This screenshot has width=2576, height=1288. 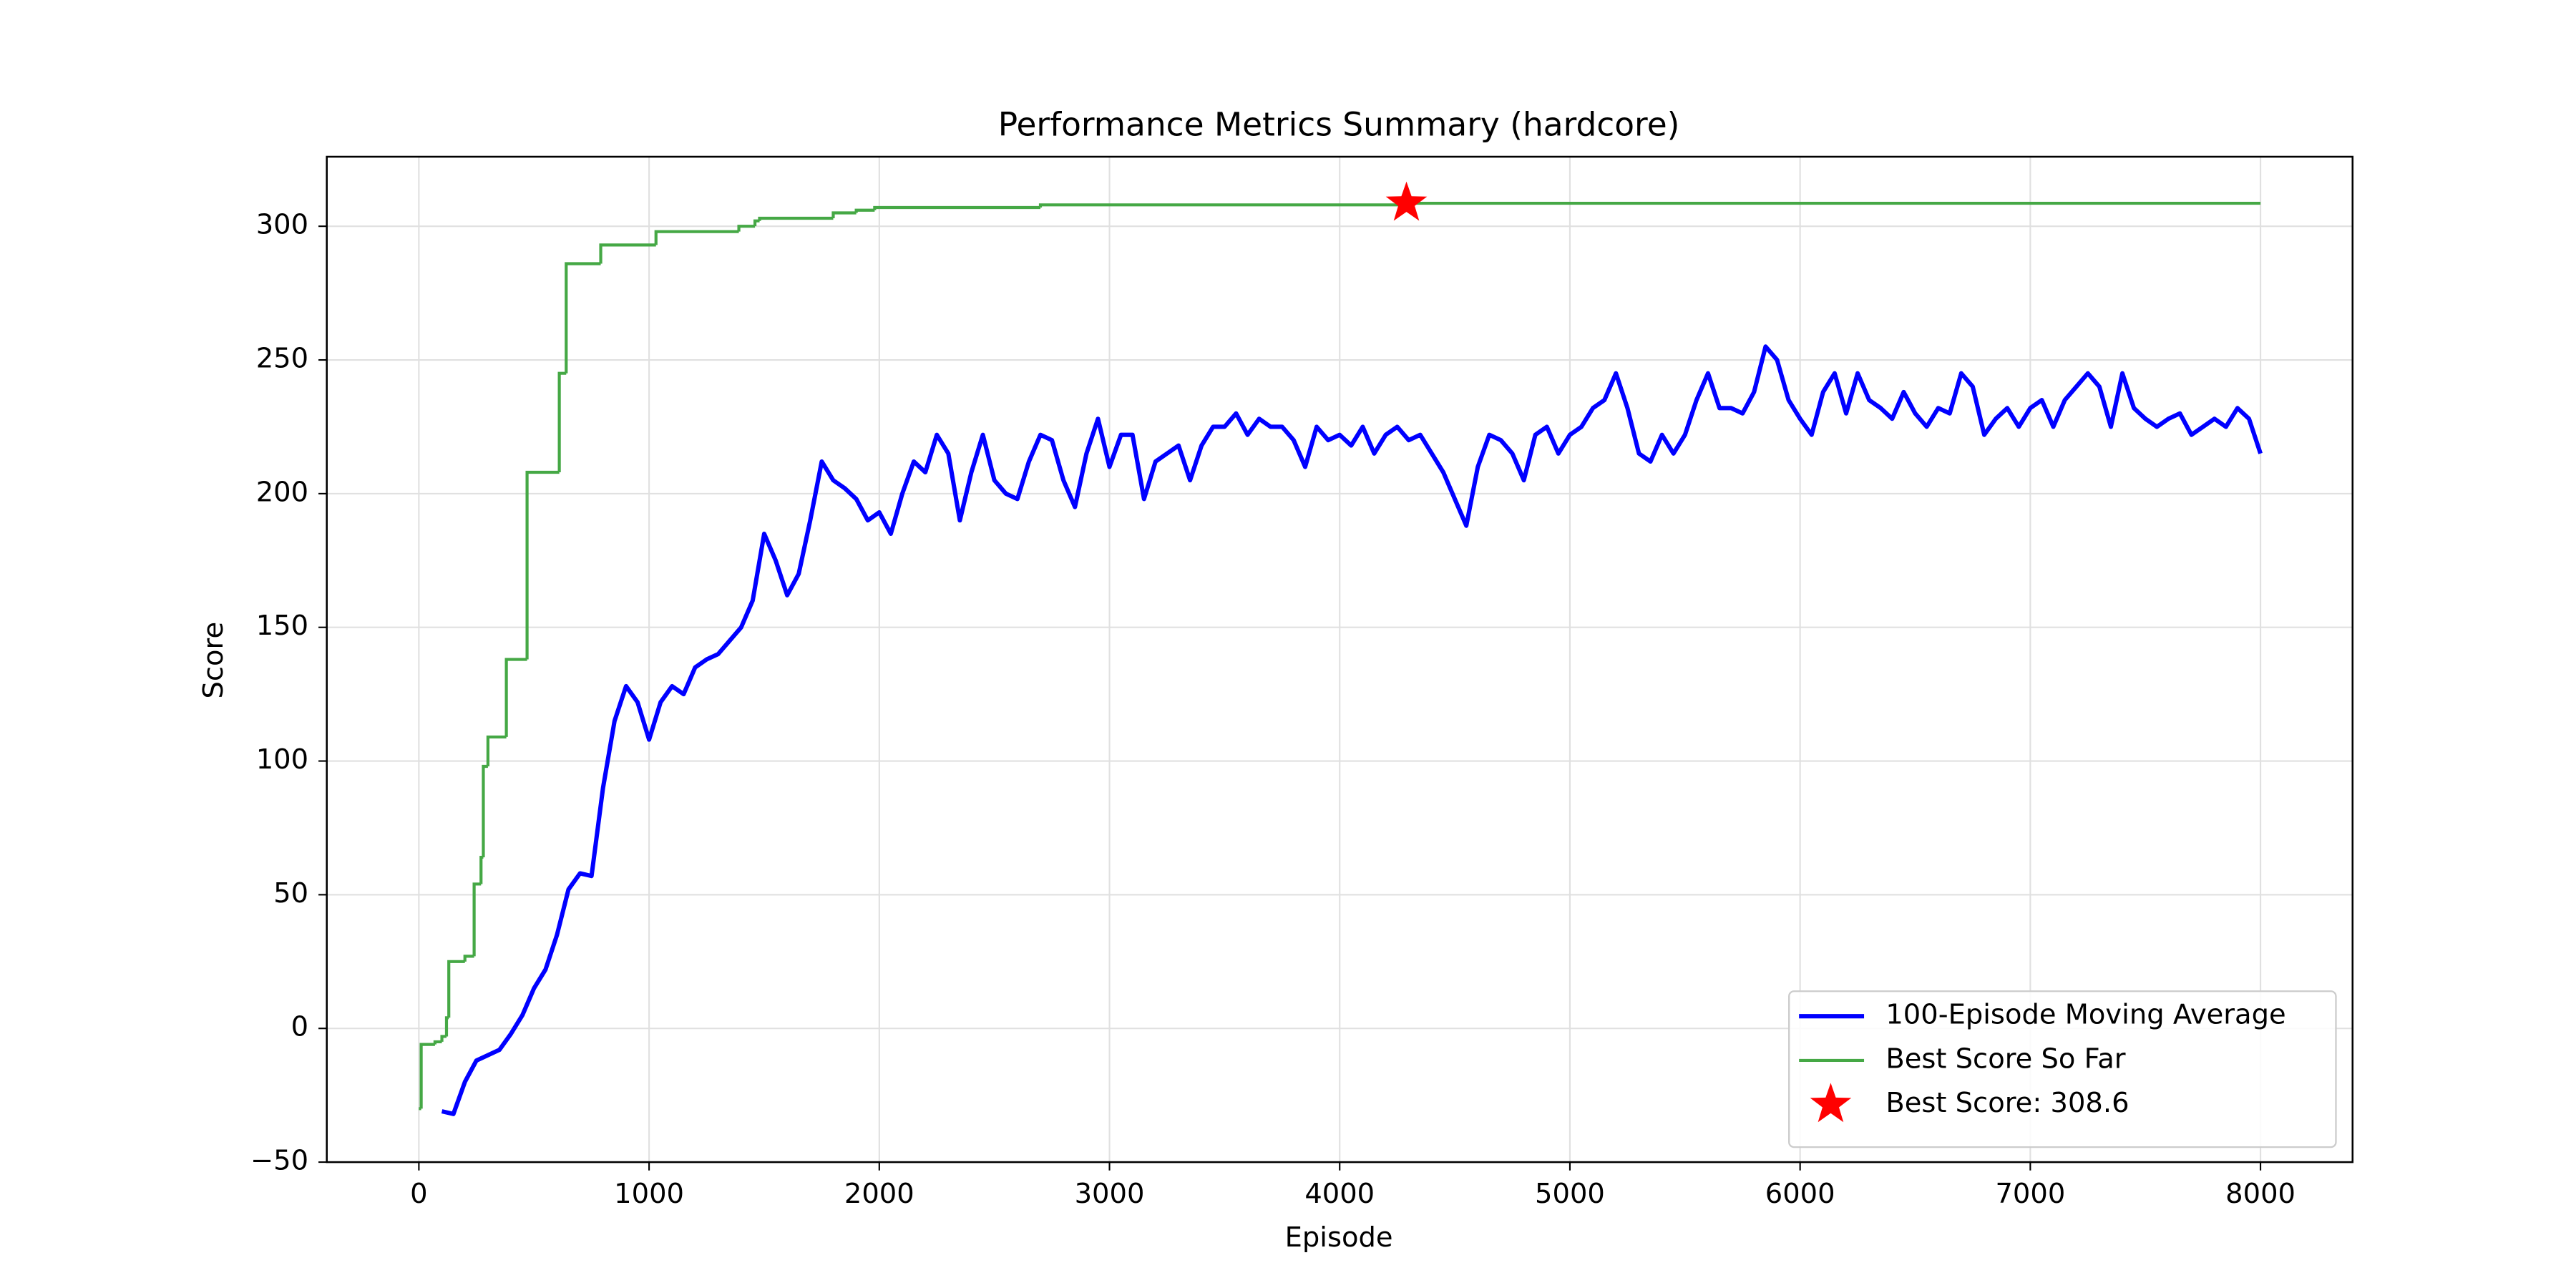 What do you see at coordinates (282, 492) in the screenshot?
I see `y-tick-label: 200` at bounding box center [282, 492].